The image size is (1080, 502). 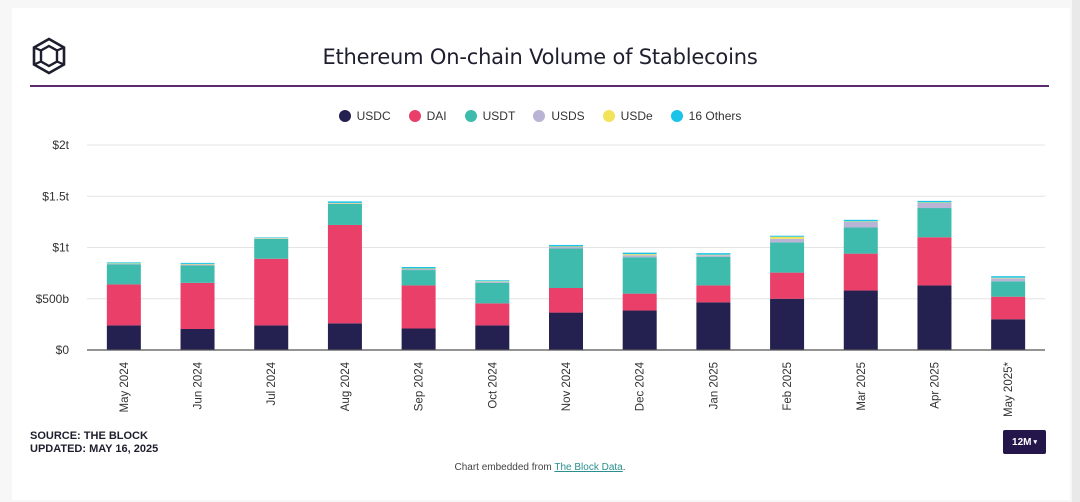 What do you see at coordinates (1035, 442) in the screenshot?
I see `caret-down-icon: ▾` at bounding box center [1035, 442].